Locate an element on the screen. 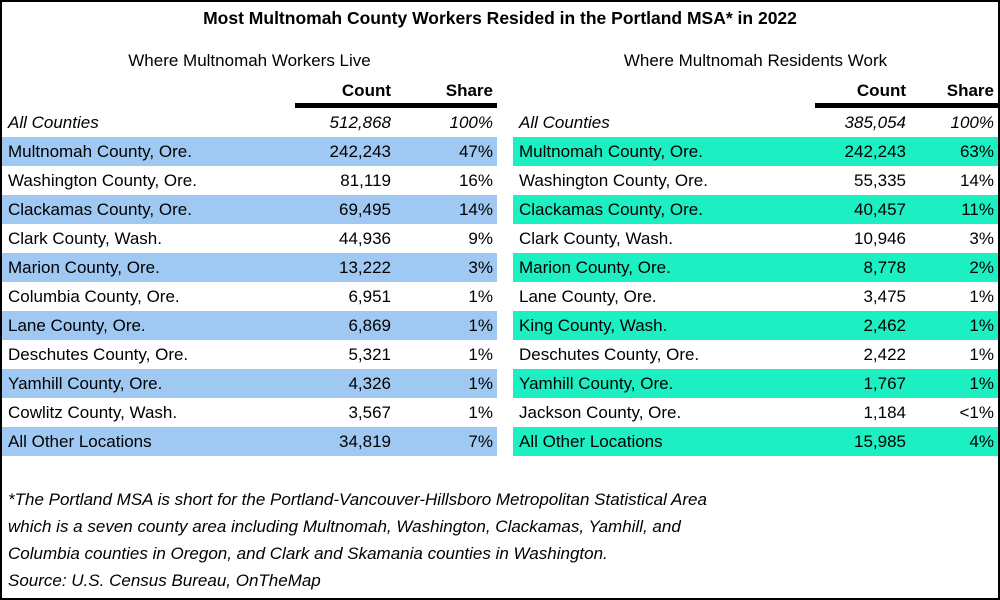 This screenshot has height=600, width=1000. row-share: 47% is located at coordinates (475, 151).